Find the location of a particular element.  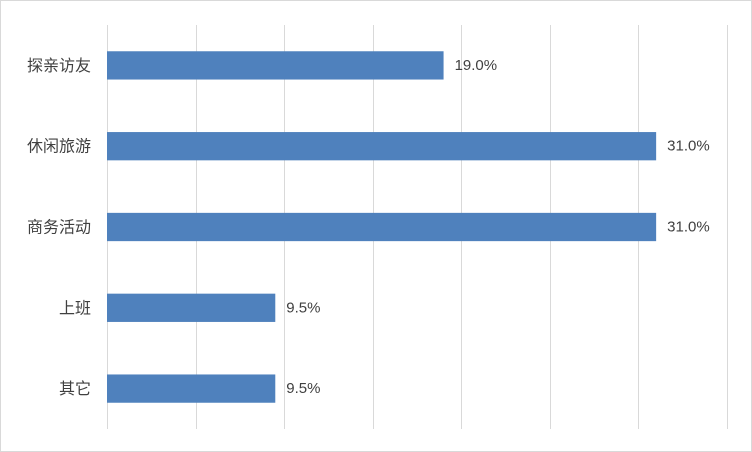

data-label: 19.0% is located at coordinates (476, 65).